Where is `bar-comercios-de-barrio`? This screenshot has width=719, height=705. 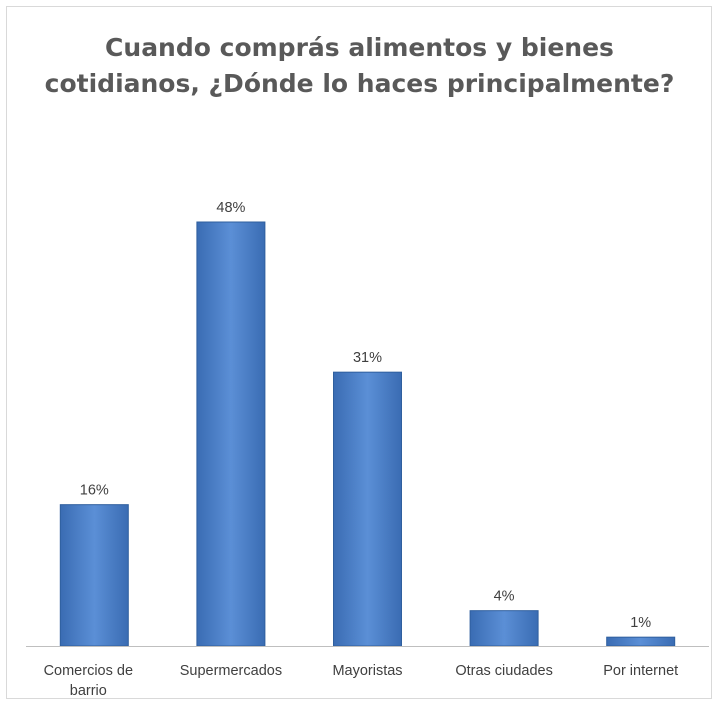
bar-comercios-de-barrio is located at coordinates (94, 575).